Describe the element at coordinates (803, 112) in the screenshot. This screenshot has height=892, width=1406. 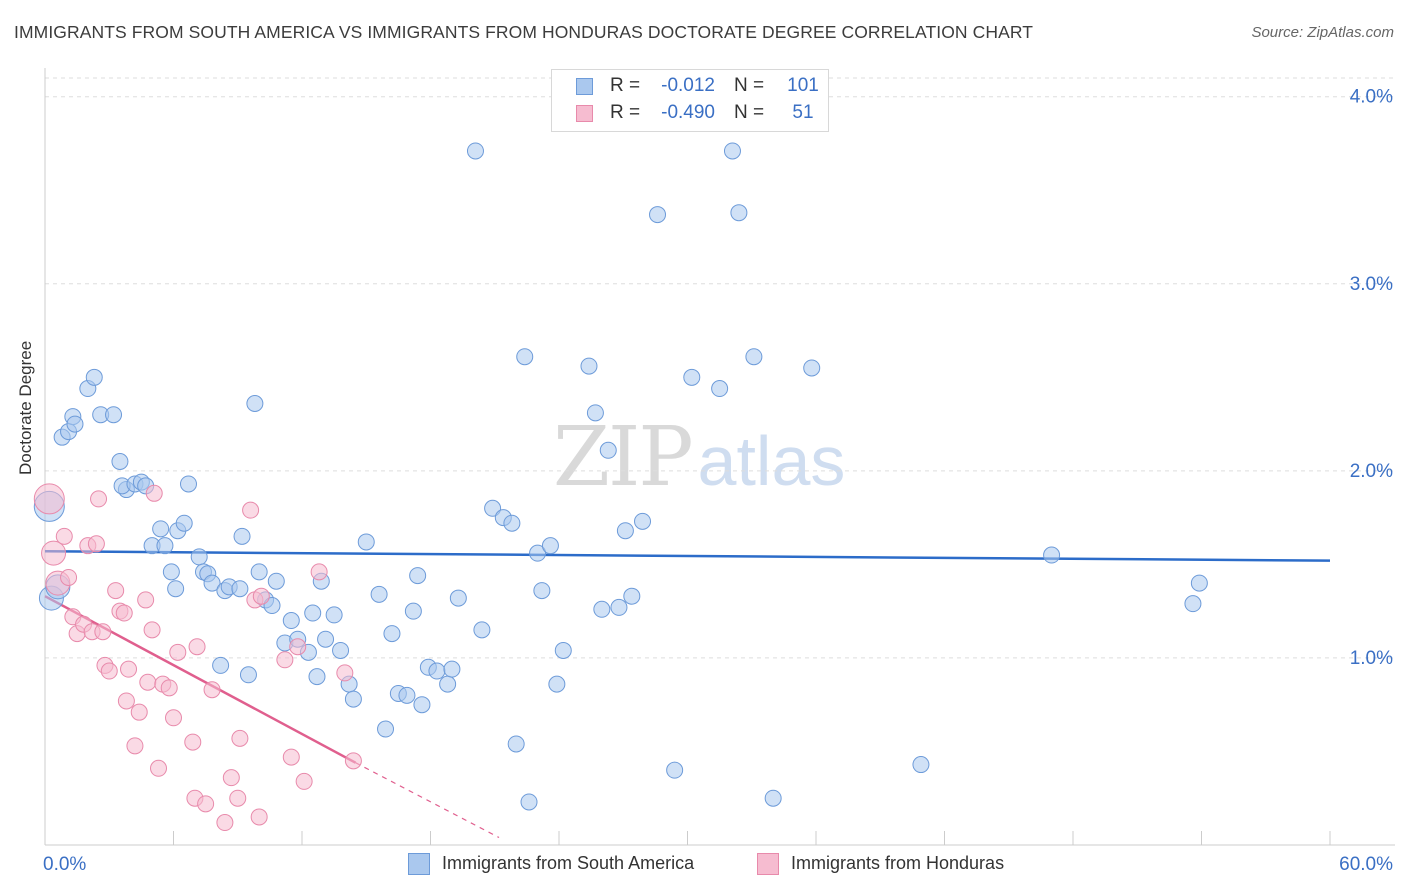
I see `n-value: 51` at that location.